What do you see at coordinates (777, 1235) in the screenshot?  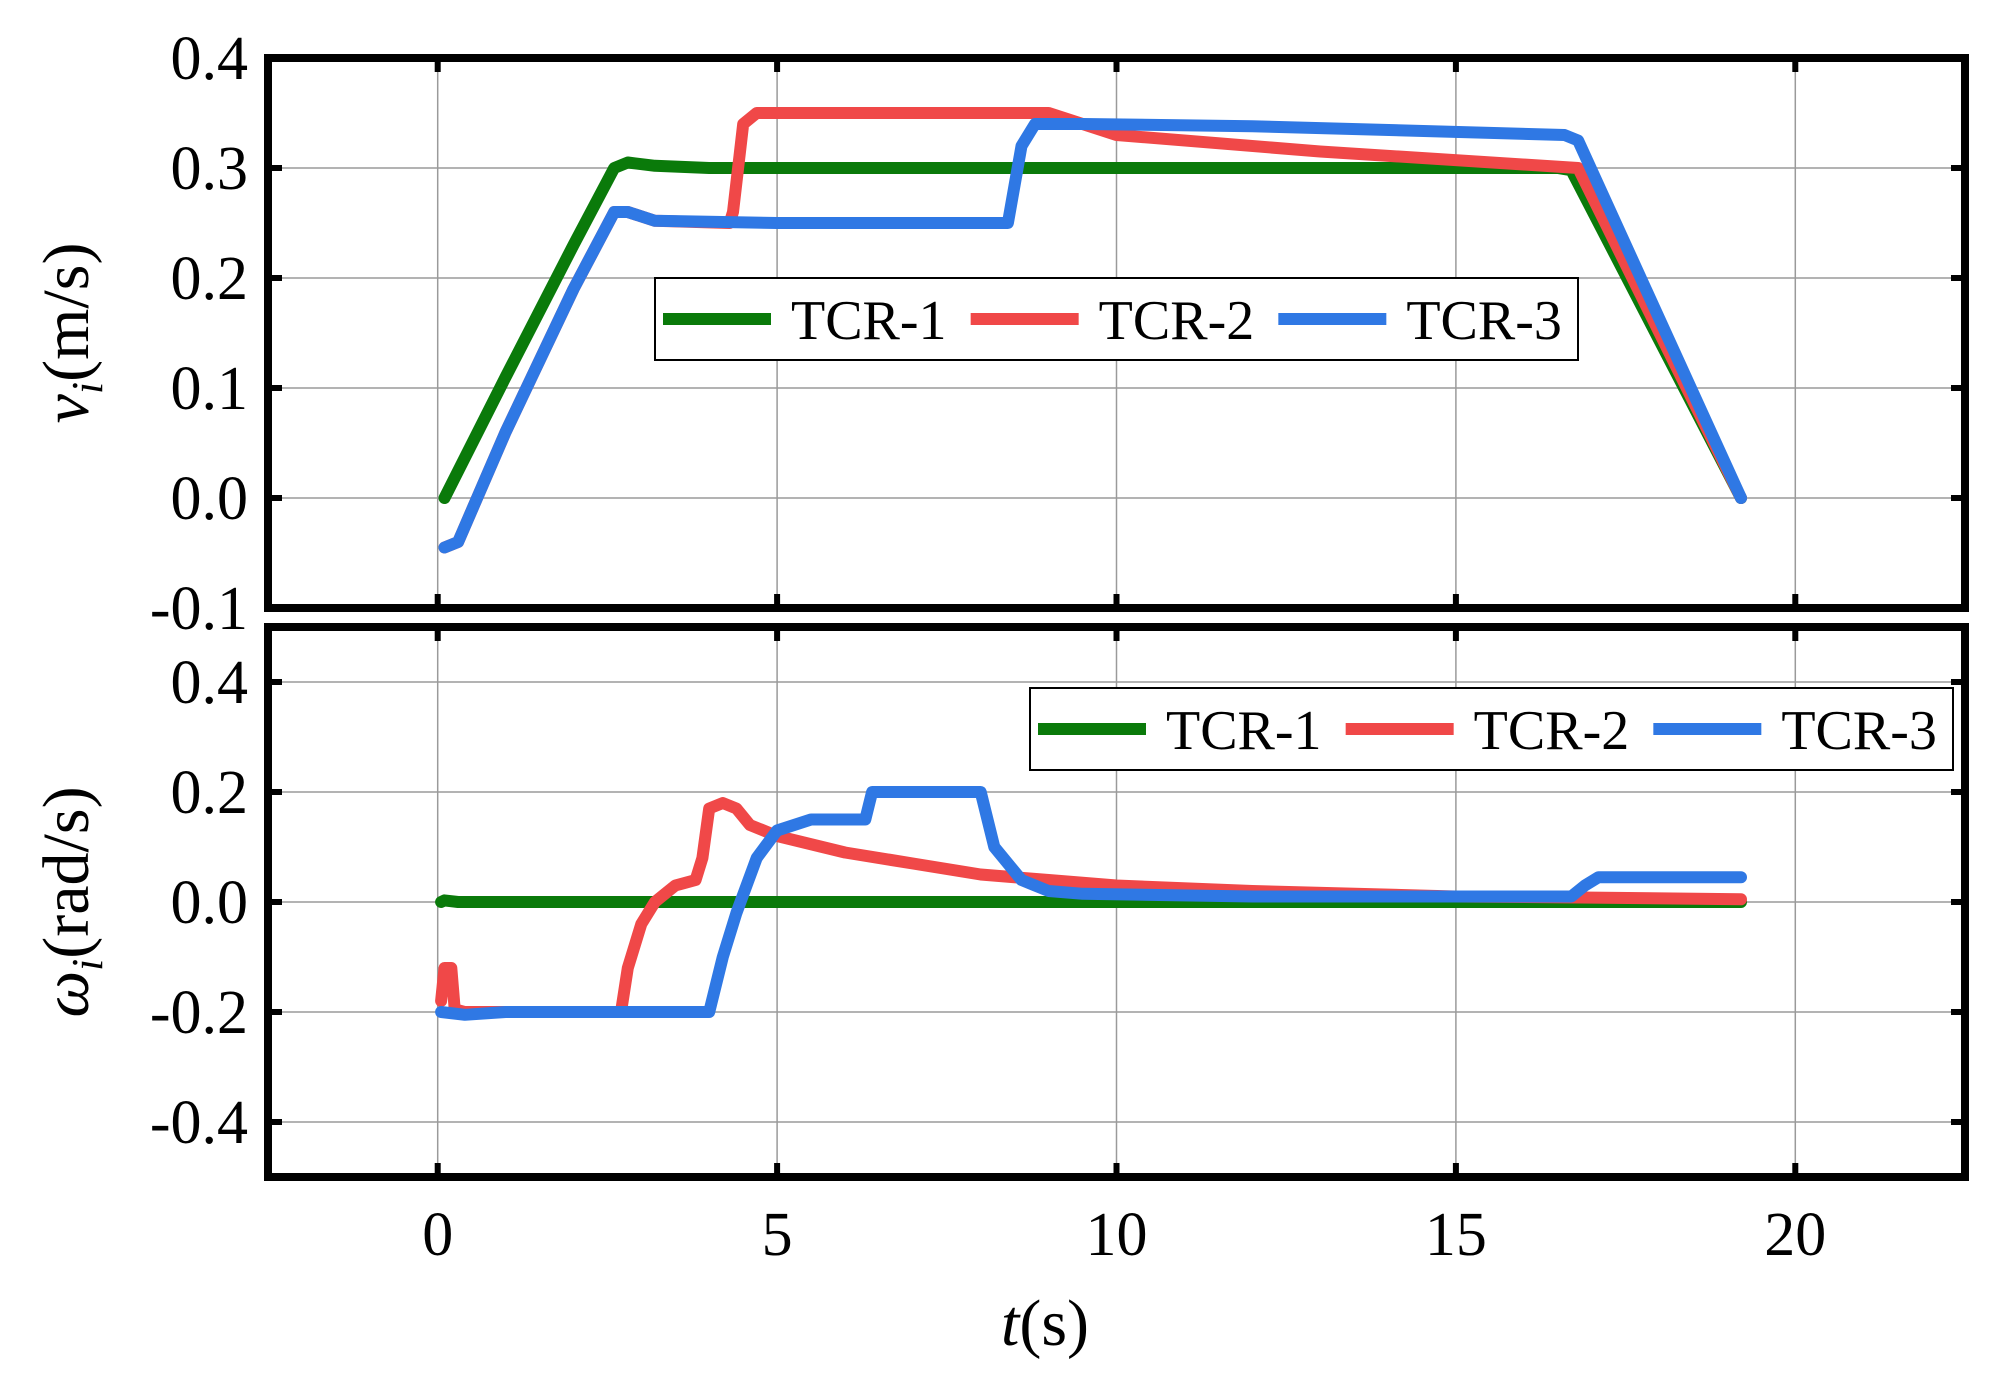 I see `x-tick-label: 5` at bounding box center [777, 1235].